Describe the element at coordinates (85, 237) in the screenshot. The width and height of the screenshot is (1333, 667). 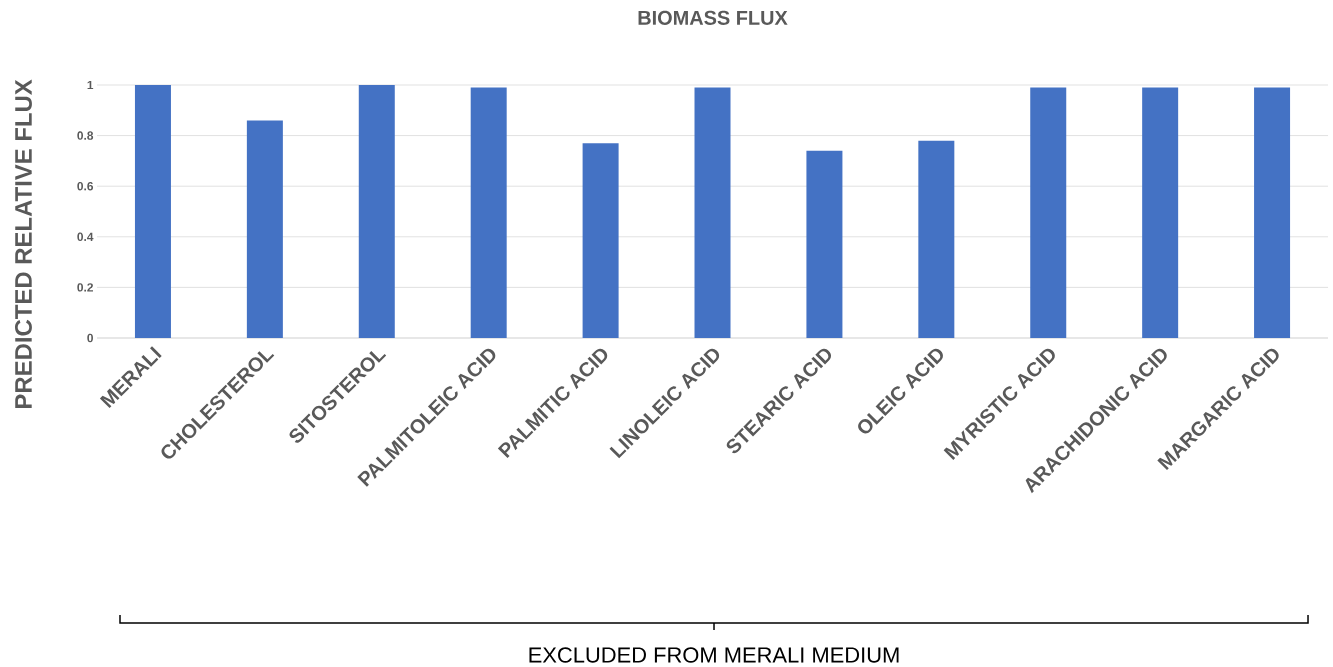
I see `y-tick-label: 0.4` at that location.